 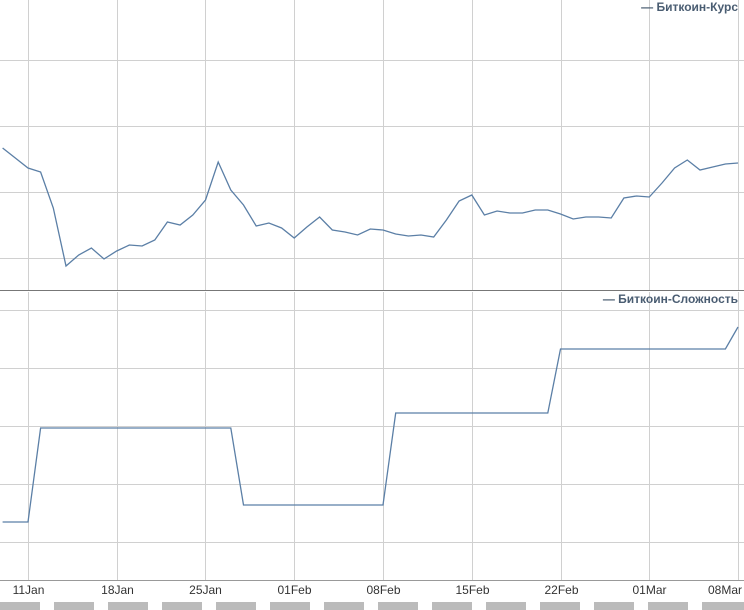 What do you see at coordinates (649, 590) in the screenshot?
I see `x-tick-label: 01Mar` at bounding box center [649, 590].